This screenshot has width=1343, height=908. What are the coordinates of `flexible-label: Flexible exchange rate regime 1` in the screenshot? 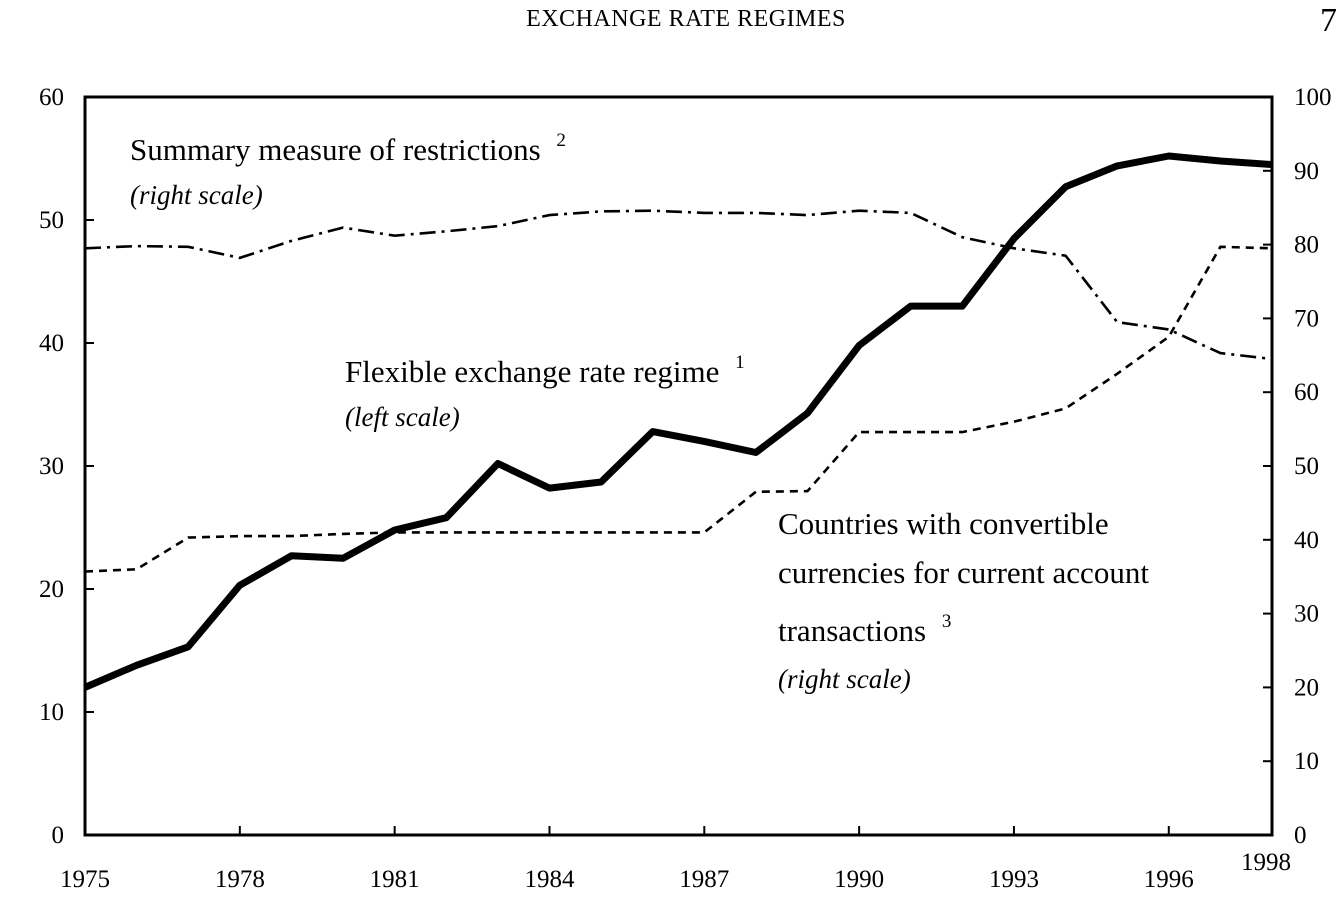 It's located at (545, 370).